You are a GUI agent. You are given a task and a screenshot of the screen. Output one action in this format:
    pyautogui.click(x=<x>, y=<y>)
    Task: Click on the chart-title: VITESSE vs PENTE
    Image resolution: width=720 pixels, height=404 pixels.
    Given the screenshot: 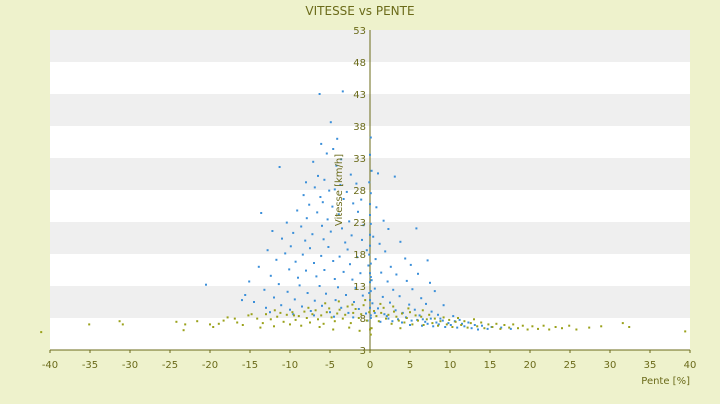 What is the action you would take?
    pyautogui.click(x=359, y=11)
    